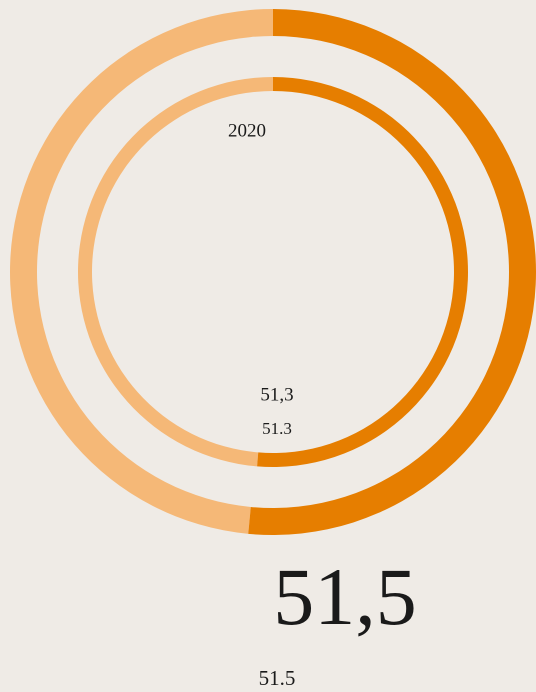 The image size is (536, 692). Describe the element at coordinates (276, 394) in the screenshot. I see `inner-value-label: 51,3` at that location.